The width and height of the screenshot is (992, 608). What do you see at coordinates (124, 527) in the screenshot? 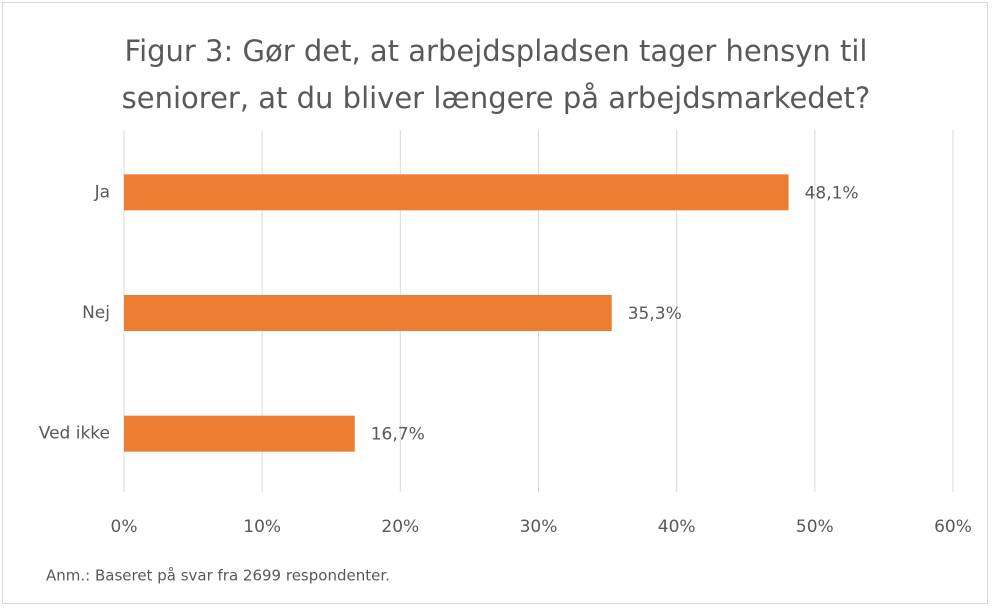
I see `x-tick-label: 0%` at bounding box center [124, 527].